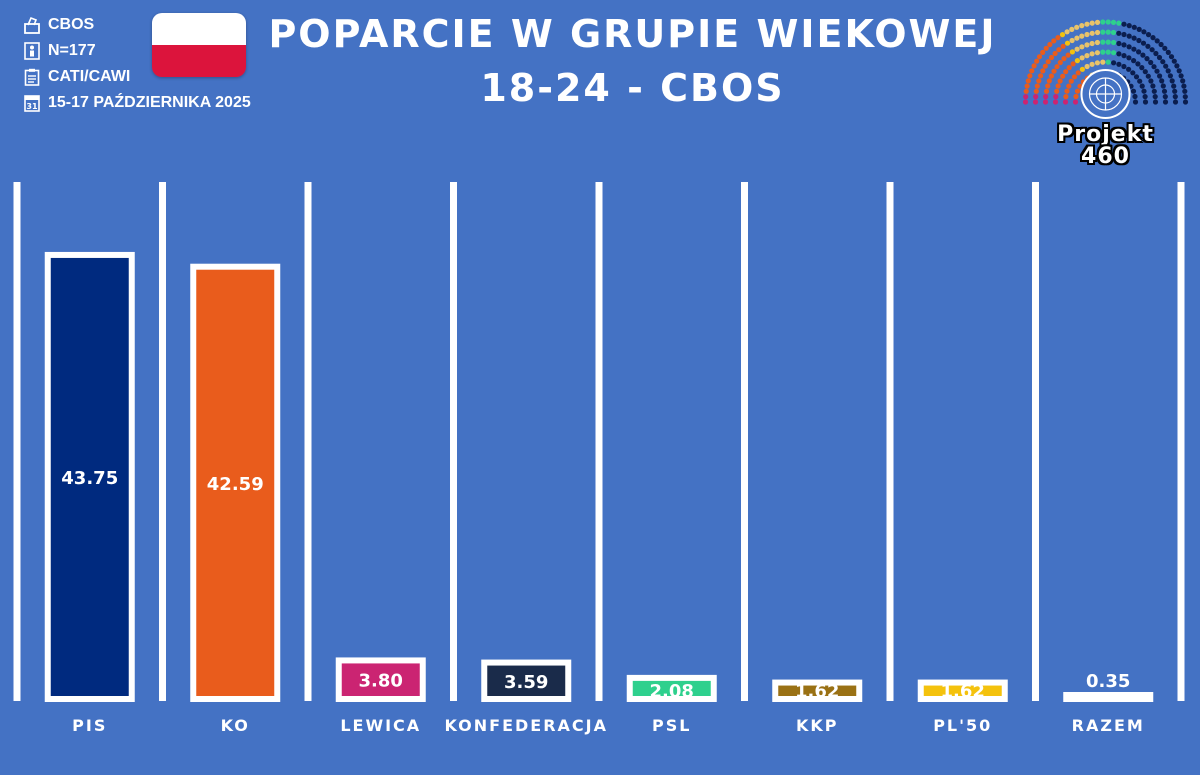  I want to click on category-label-5: KKP, so click(817, 725).